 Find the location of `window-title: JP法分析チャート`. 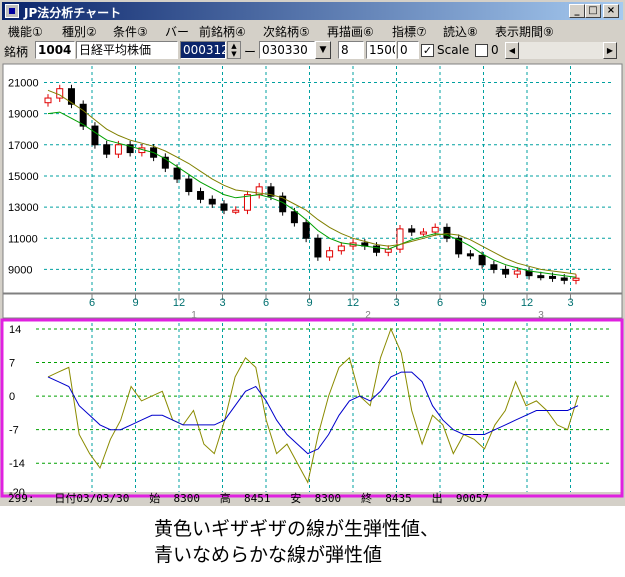

window-title: JP法分析チャート is located at coordinates (73, 13).